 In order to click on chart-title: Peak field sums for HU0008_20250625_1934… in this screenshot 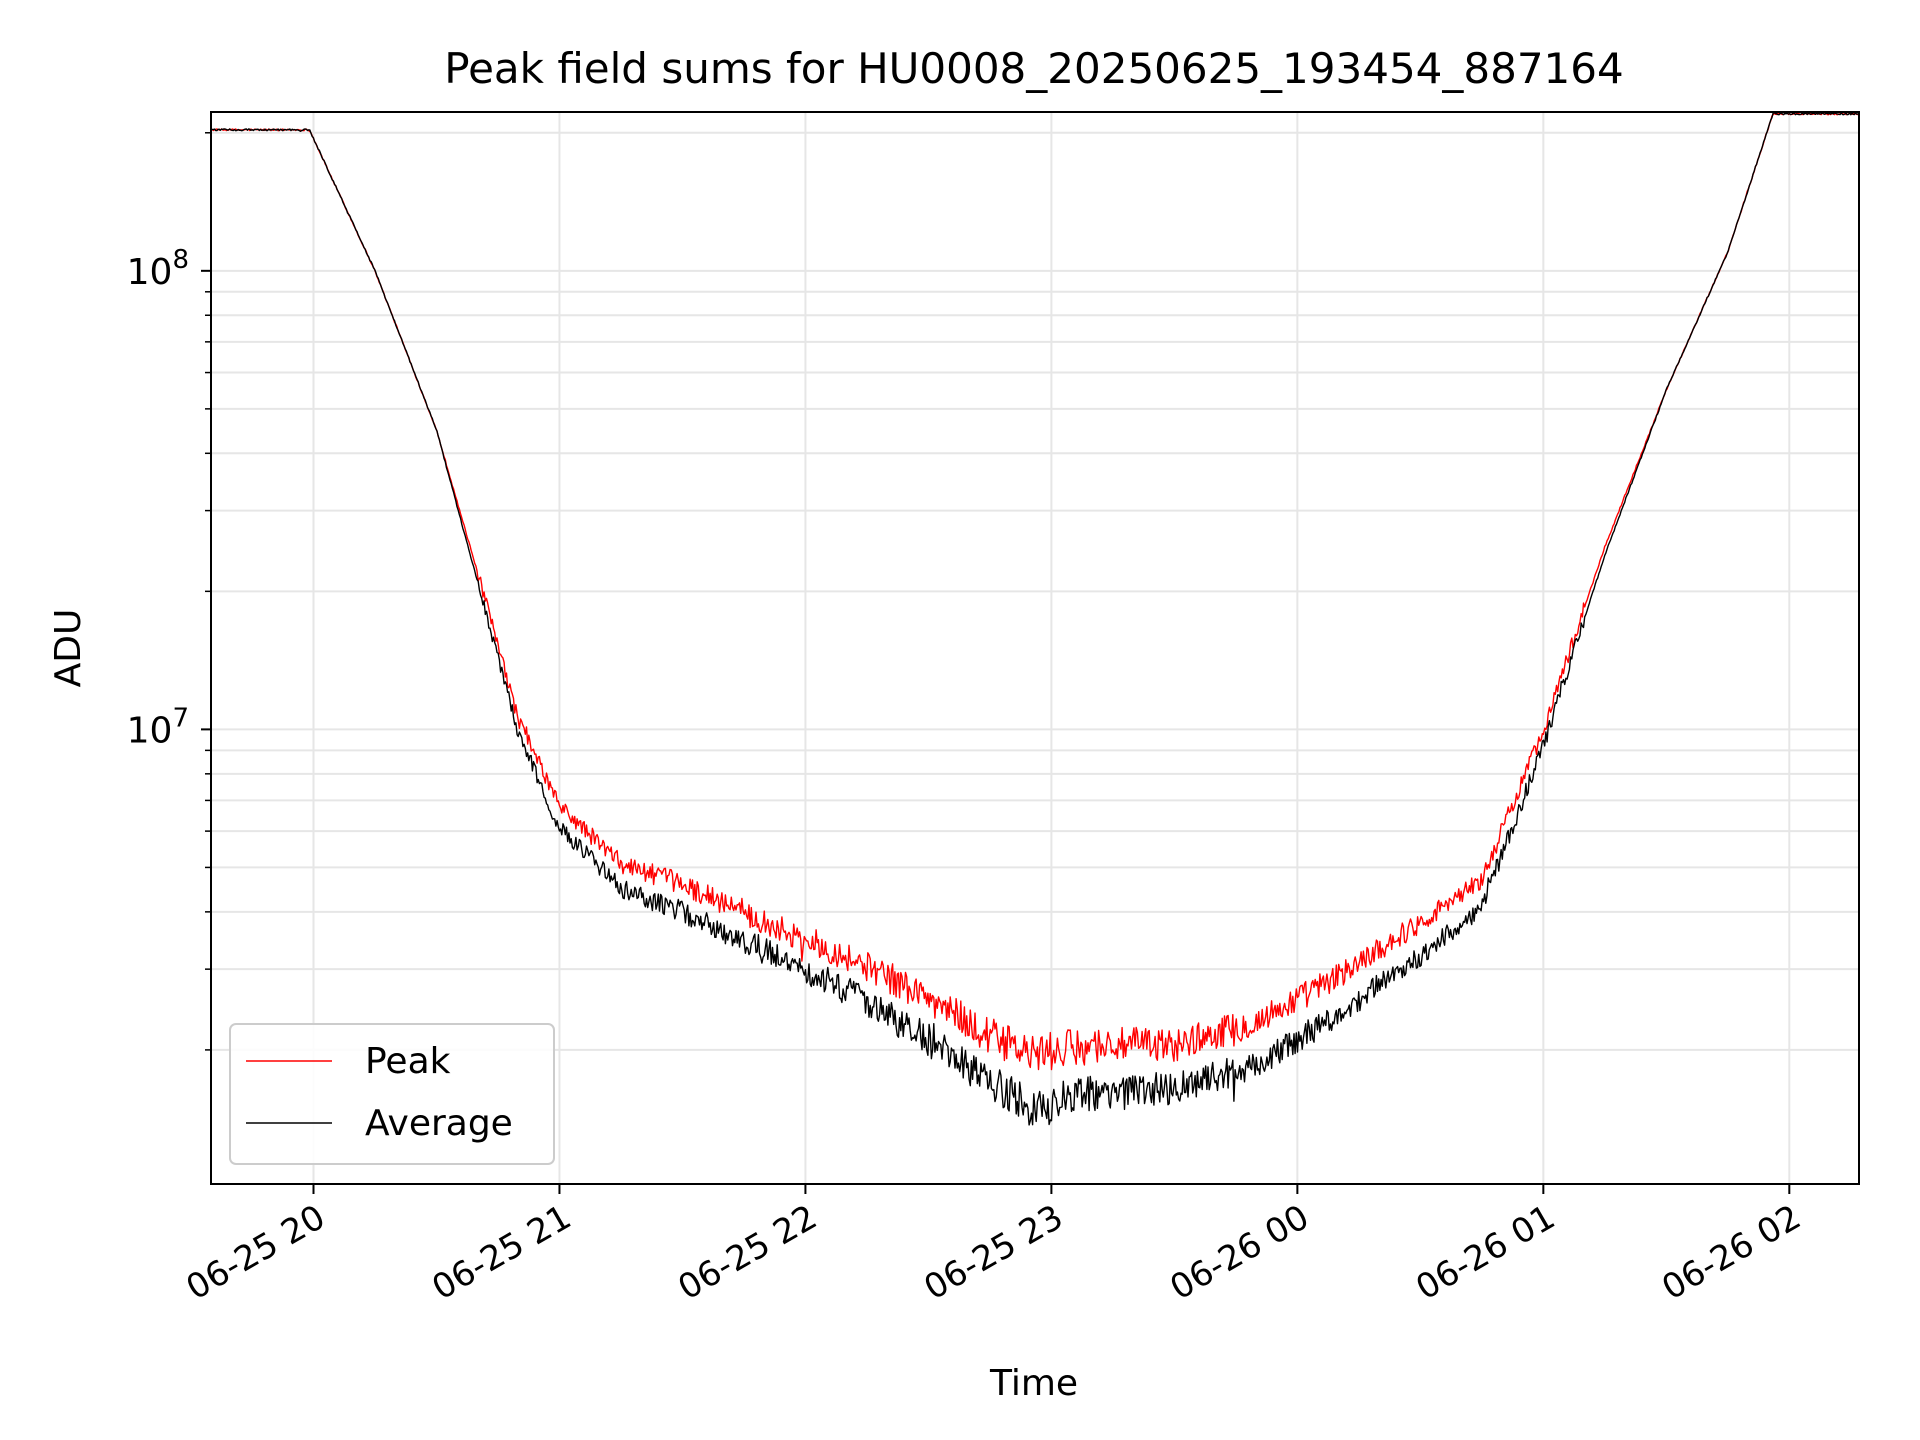, I will do `click(1033, 68)`.